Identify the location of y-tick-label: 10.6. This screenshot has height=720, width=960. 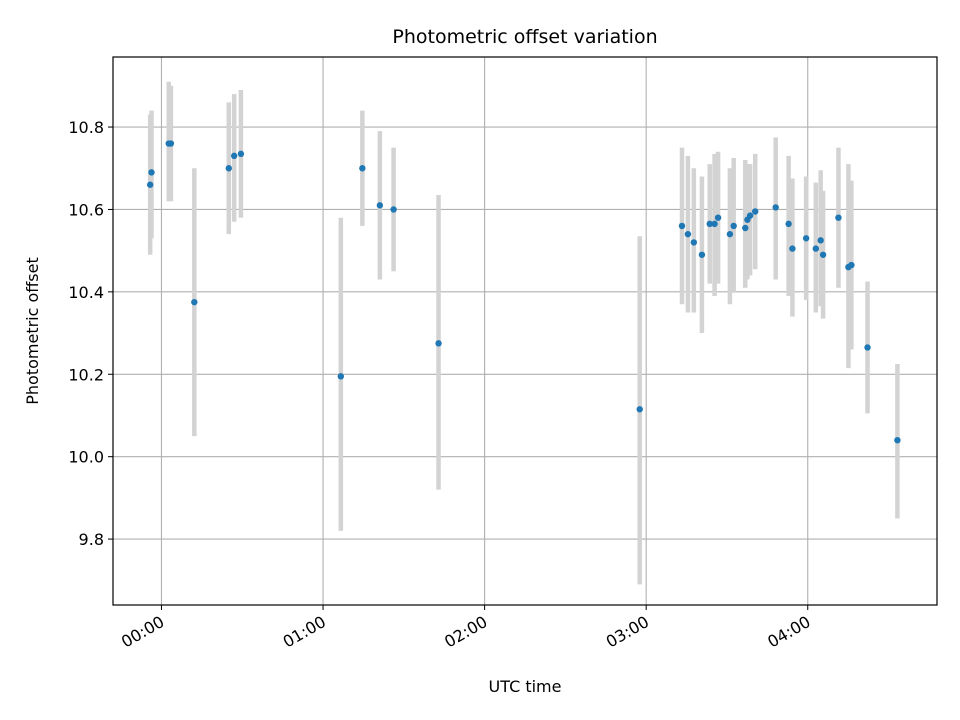
(86, 209).